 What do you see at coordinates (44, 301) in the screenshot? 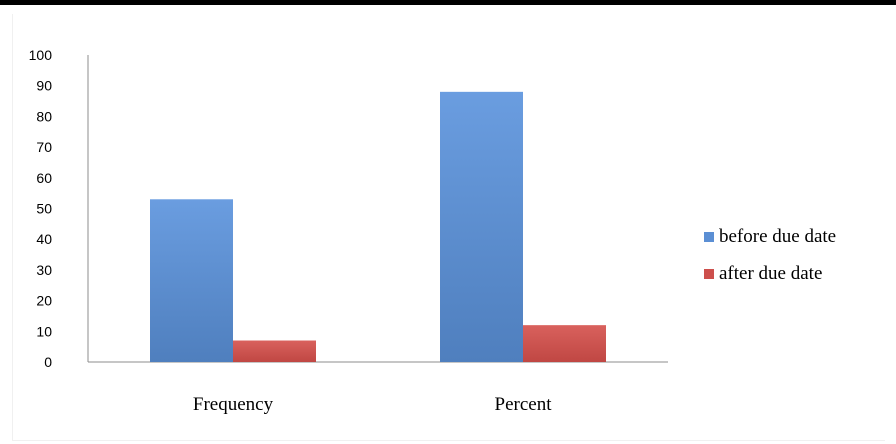
I see `y-tick-label: 20` at bounding box center [44, 301].